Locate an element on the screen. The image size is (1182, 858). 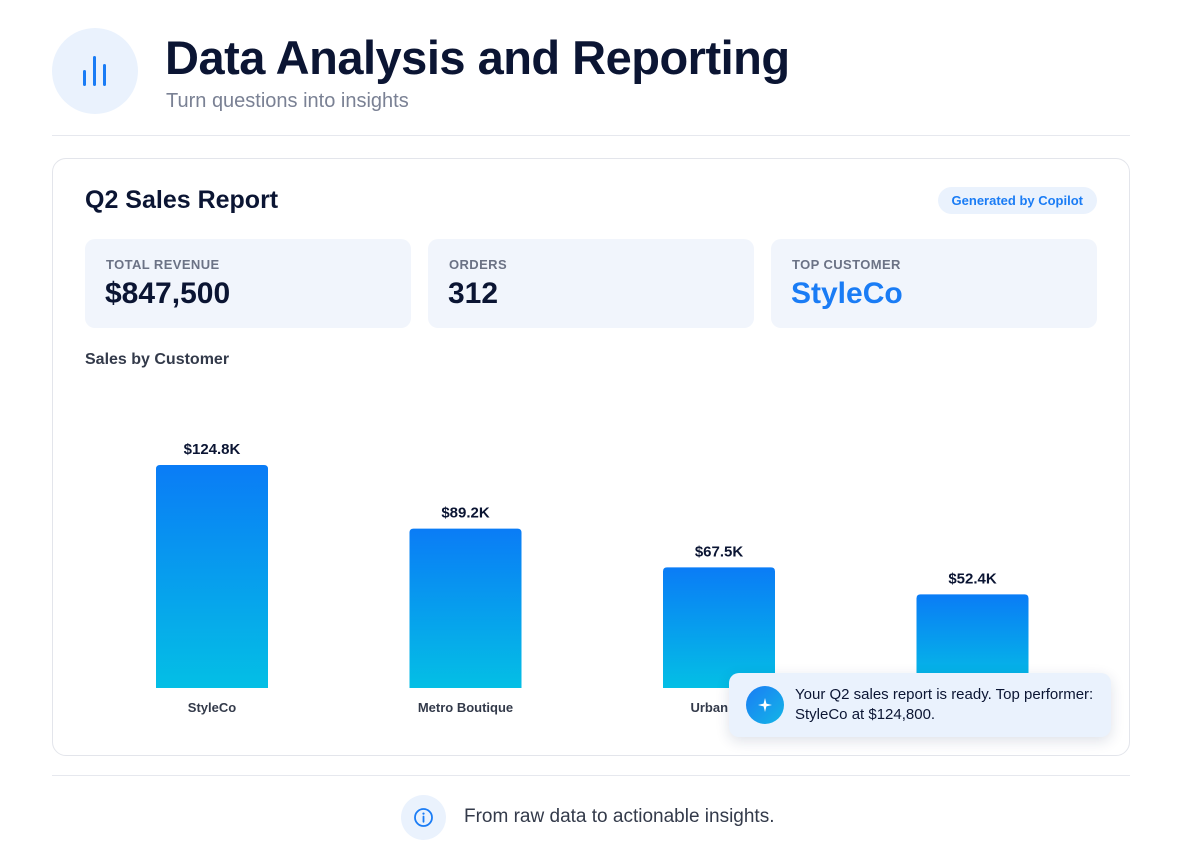
x-tick-label: StyleCo is located at coordinates (212, 707).